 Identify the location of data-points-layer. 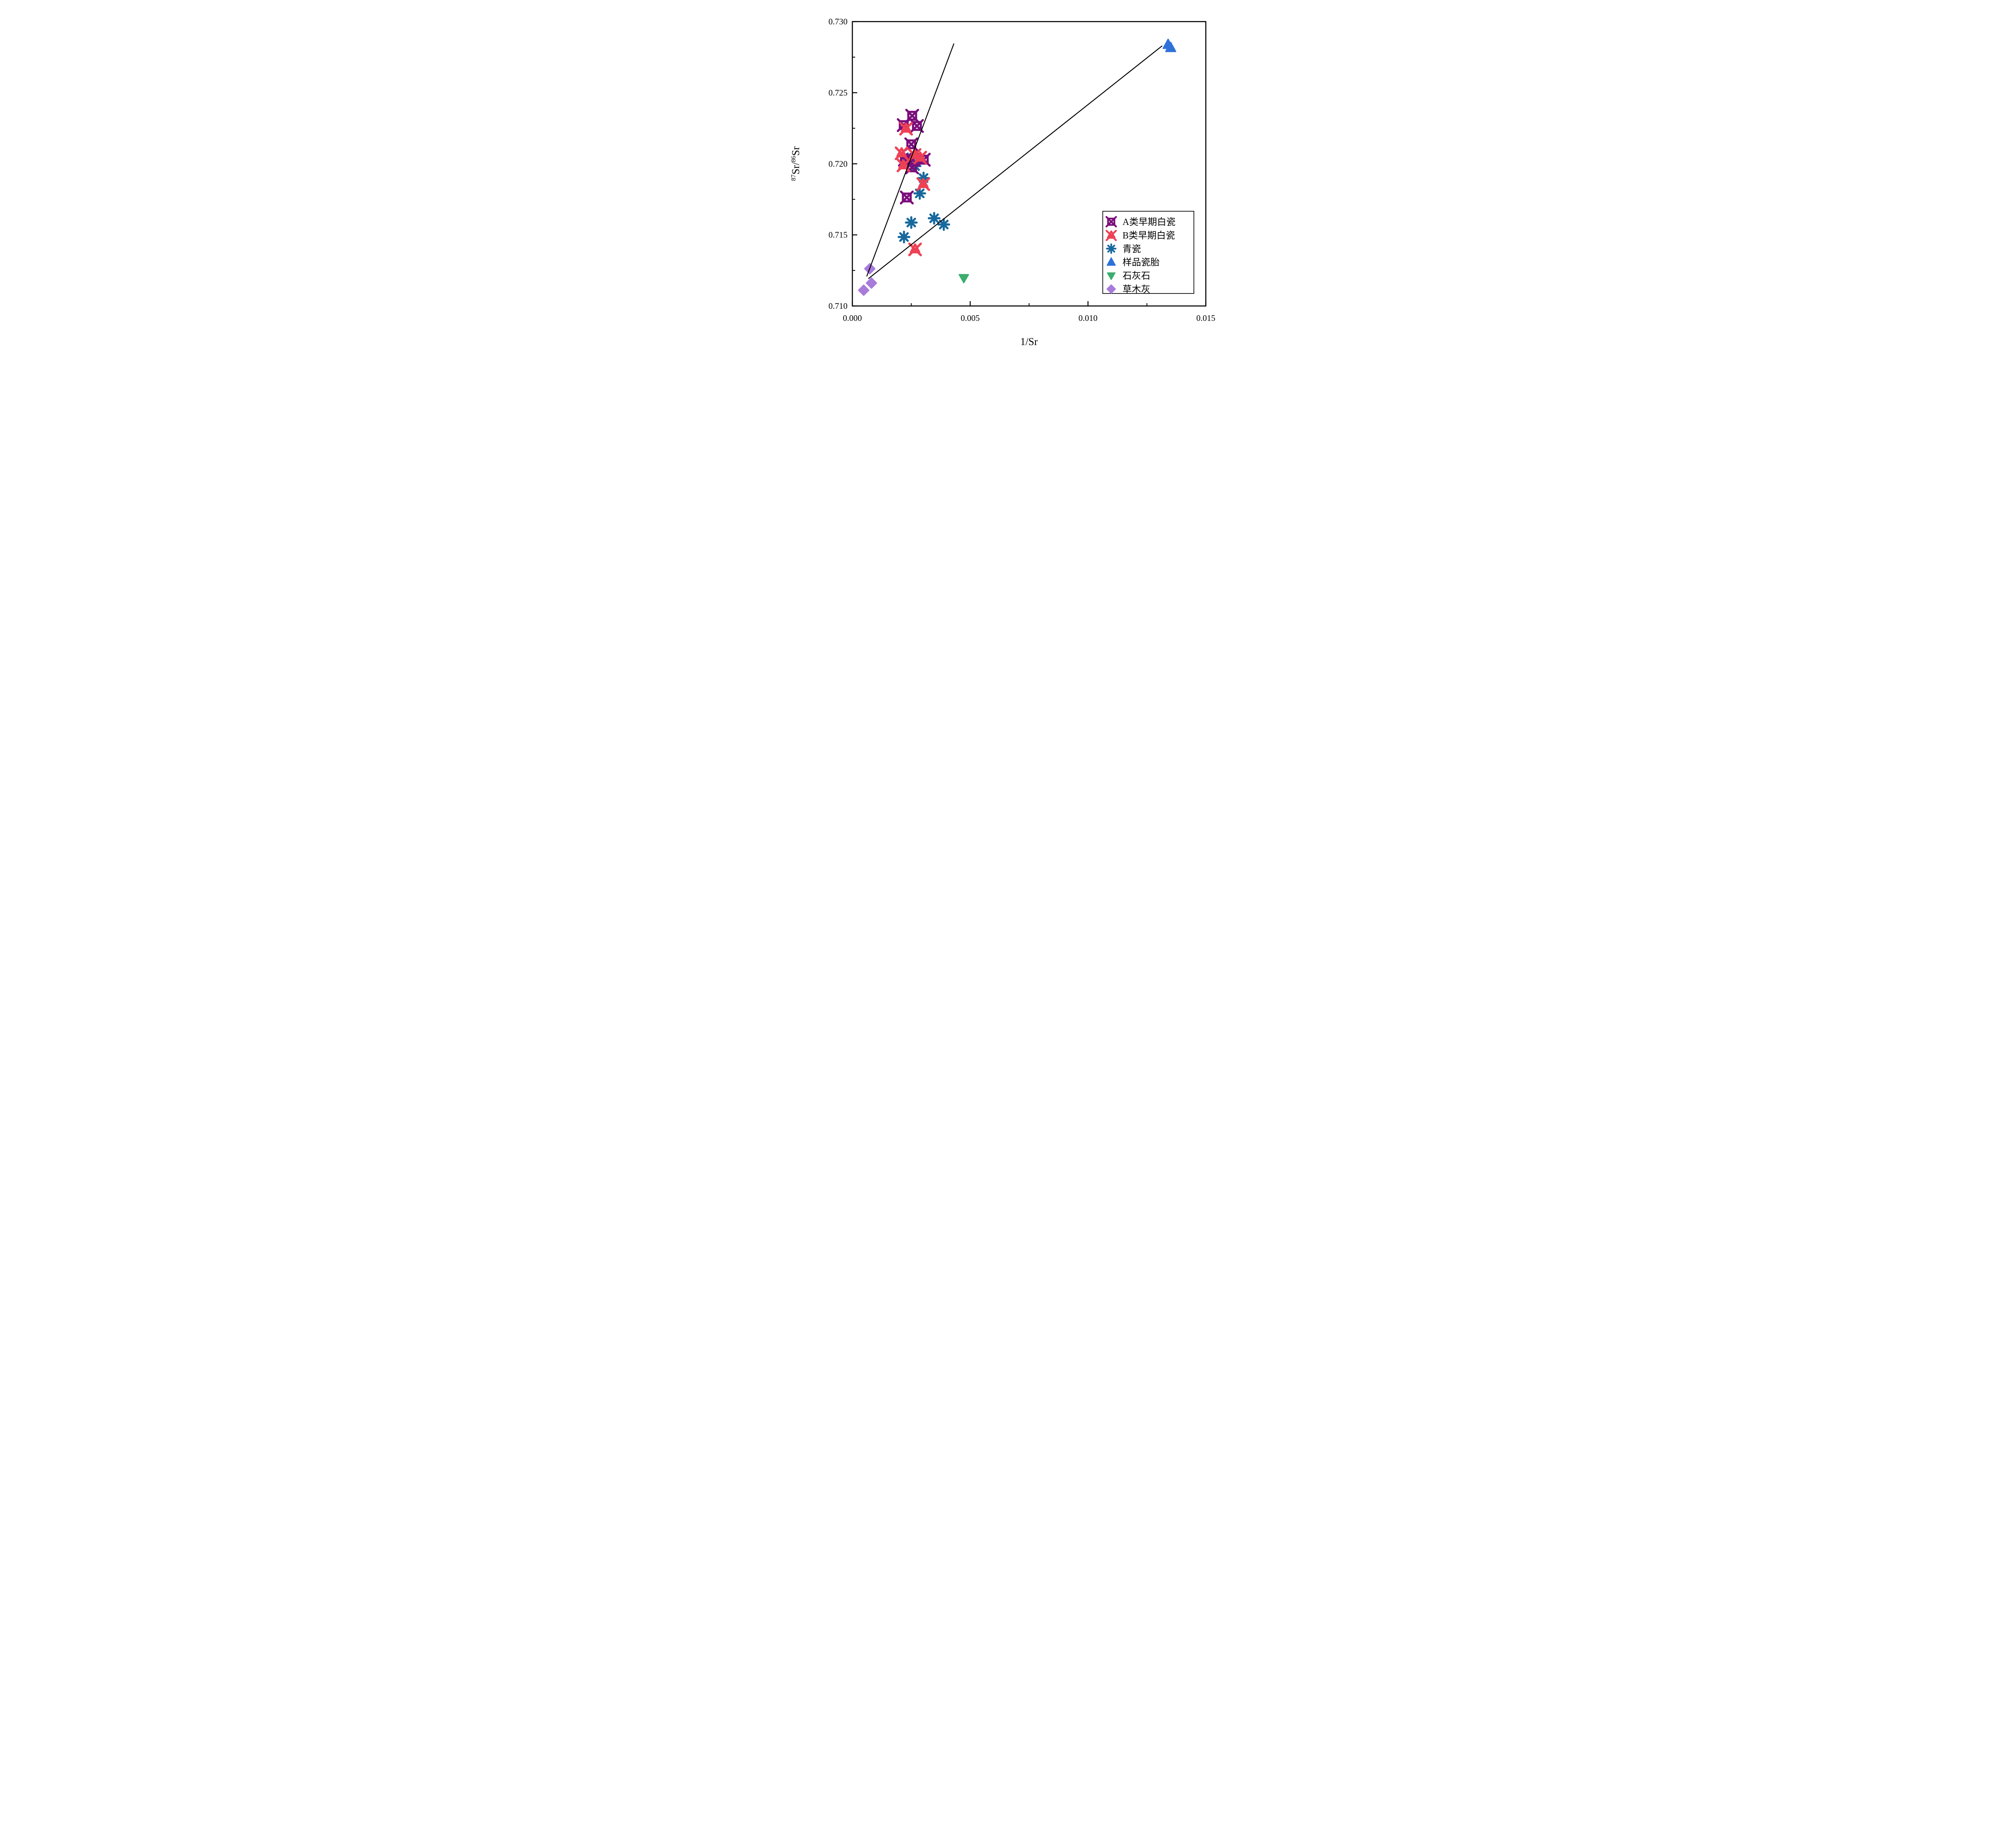
(1017, 167).